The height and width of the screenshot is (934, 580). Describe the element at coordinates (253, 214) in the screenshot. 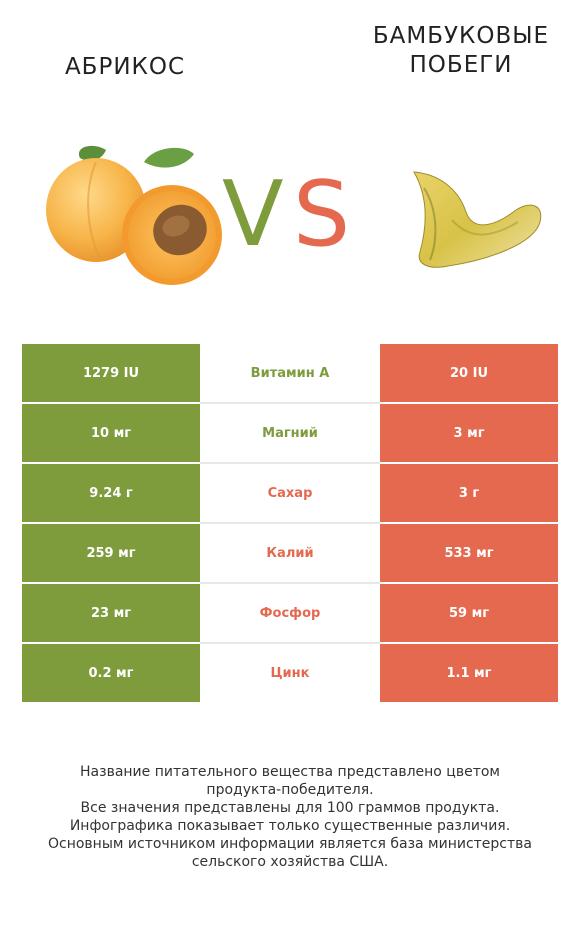

I see `vs-letter-v: V` at that location.